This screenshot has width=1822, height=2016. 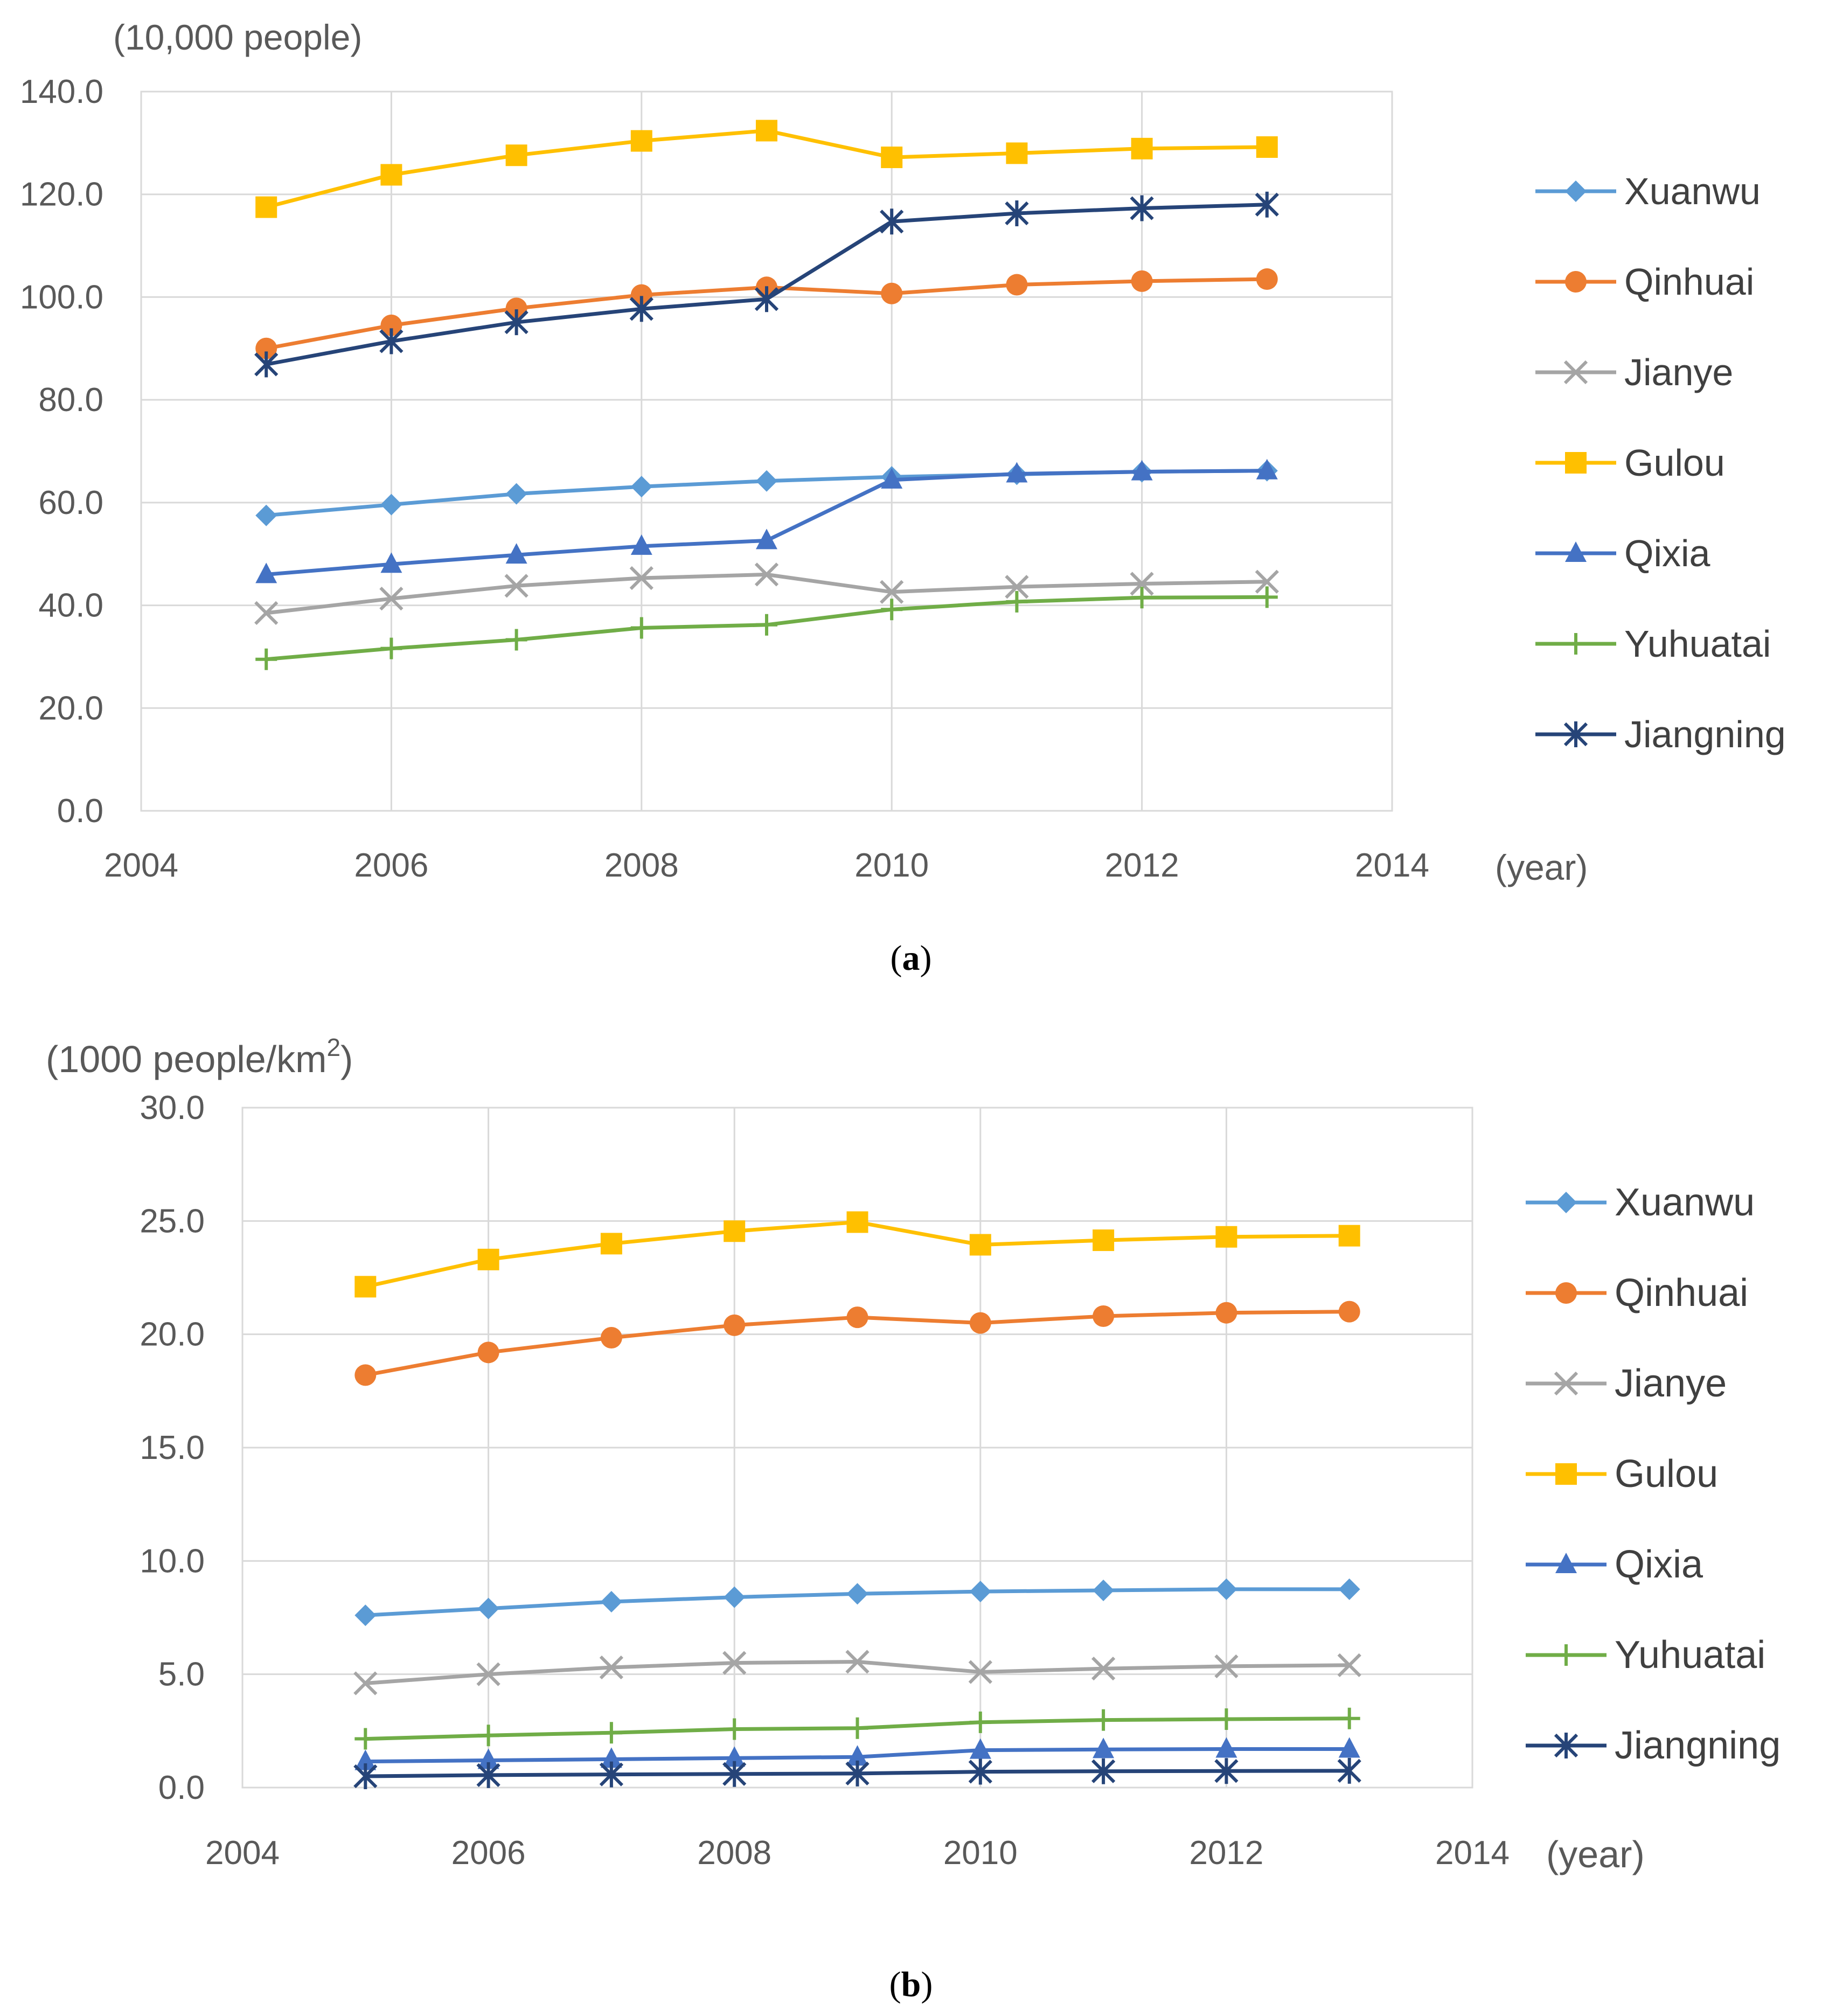 What do you see at coordinates (912, 958) in the screenshot?
I see `panel-caption: (a)` at bounding box center [912, 958].